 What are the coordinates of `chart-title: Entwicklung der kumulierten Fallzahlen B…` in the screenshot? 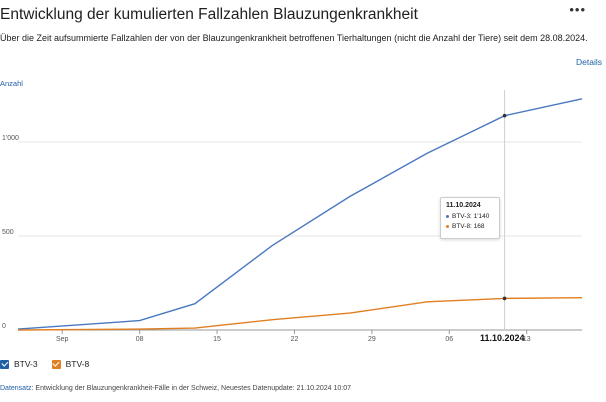 It's located at (209, 14).